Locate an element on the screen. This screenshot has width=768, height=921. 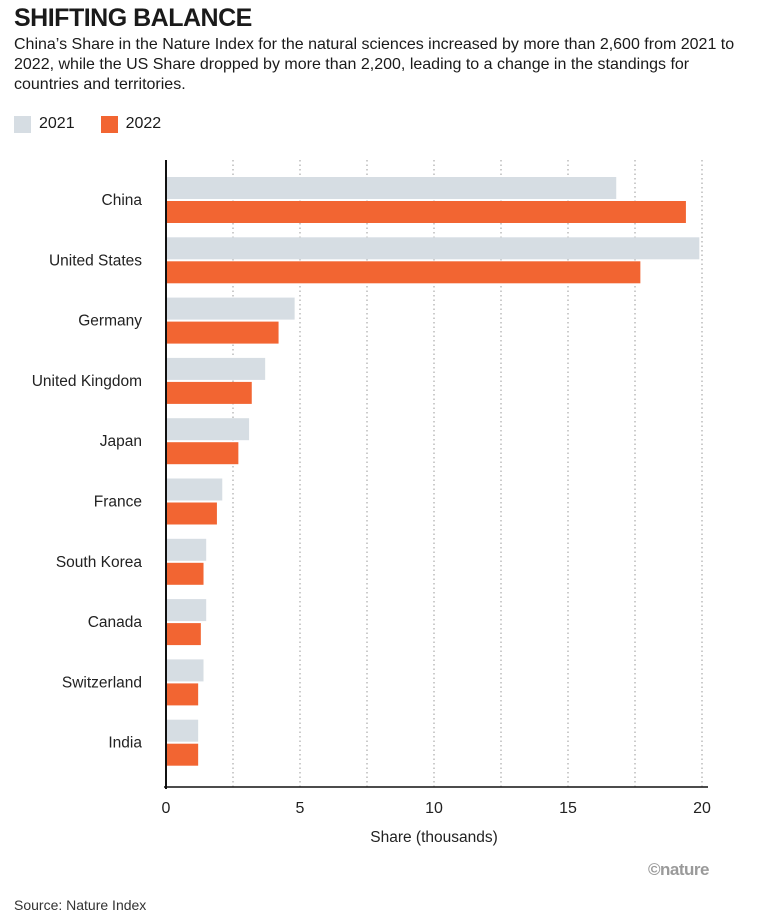
bar-2022-south-korea is located at coordinates (185, 573).